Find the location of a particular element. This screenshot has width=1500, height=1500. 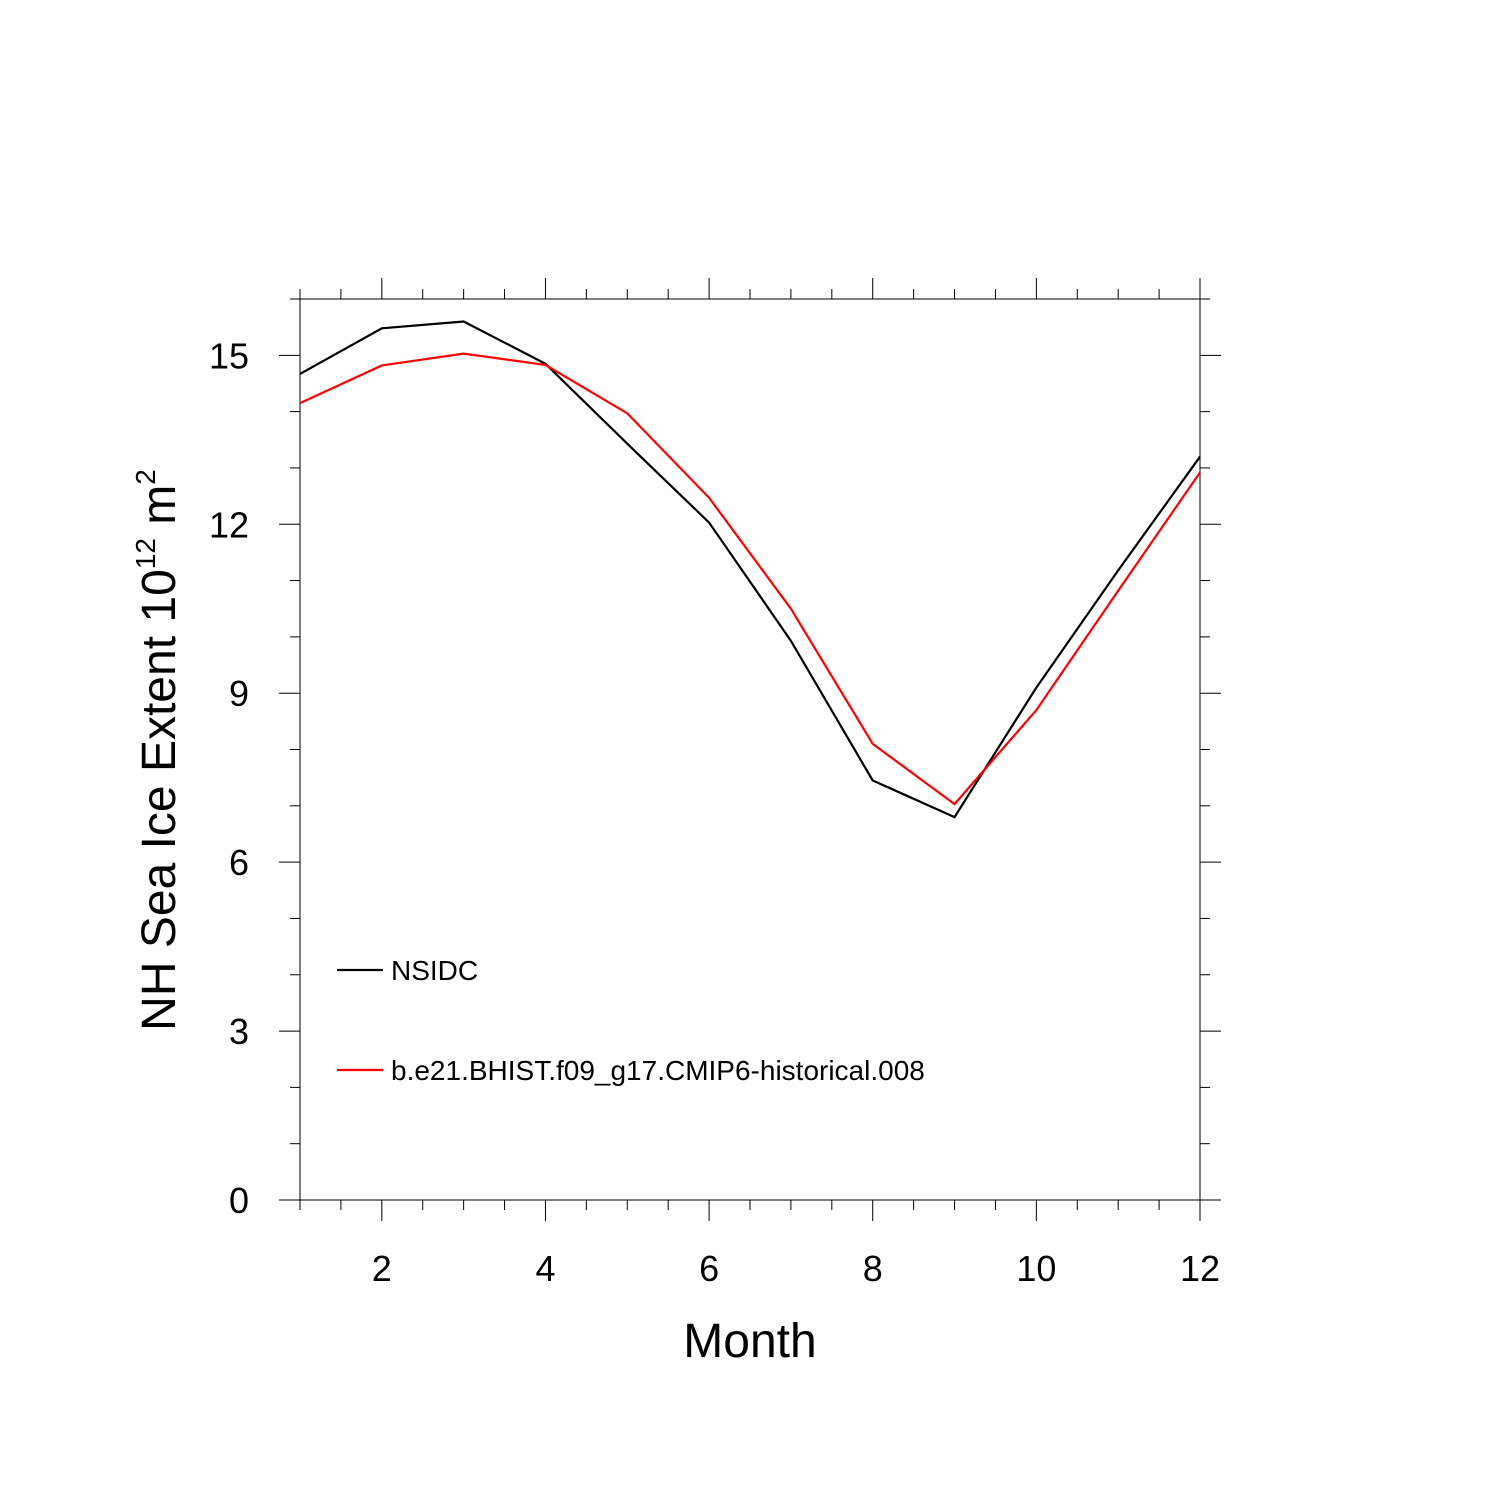

y-tick-label: 9 is located at coordinates (239, 693).